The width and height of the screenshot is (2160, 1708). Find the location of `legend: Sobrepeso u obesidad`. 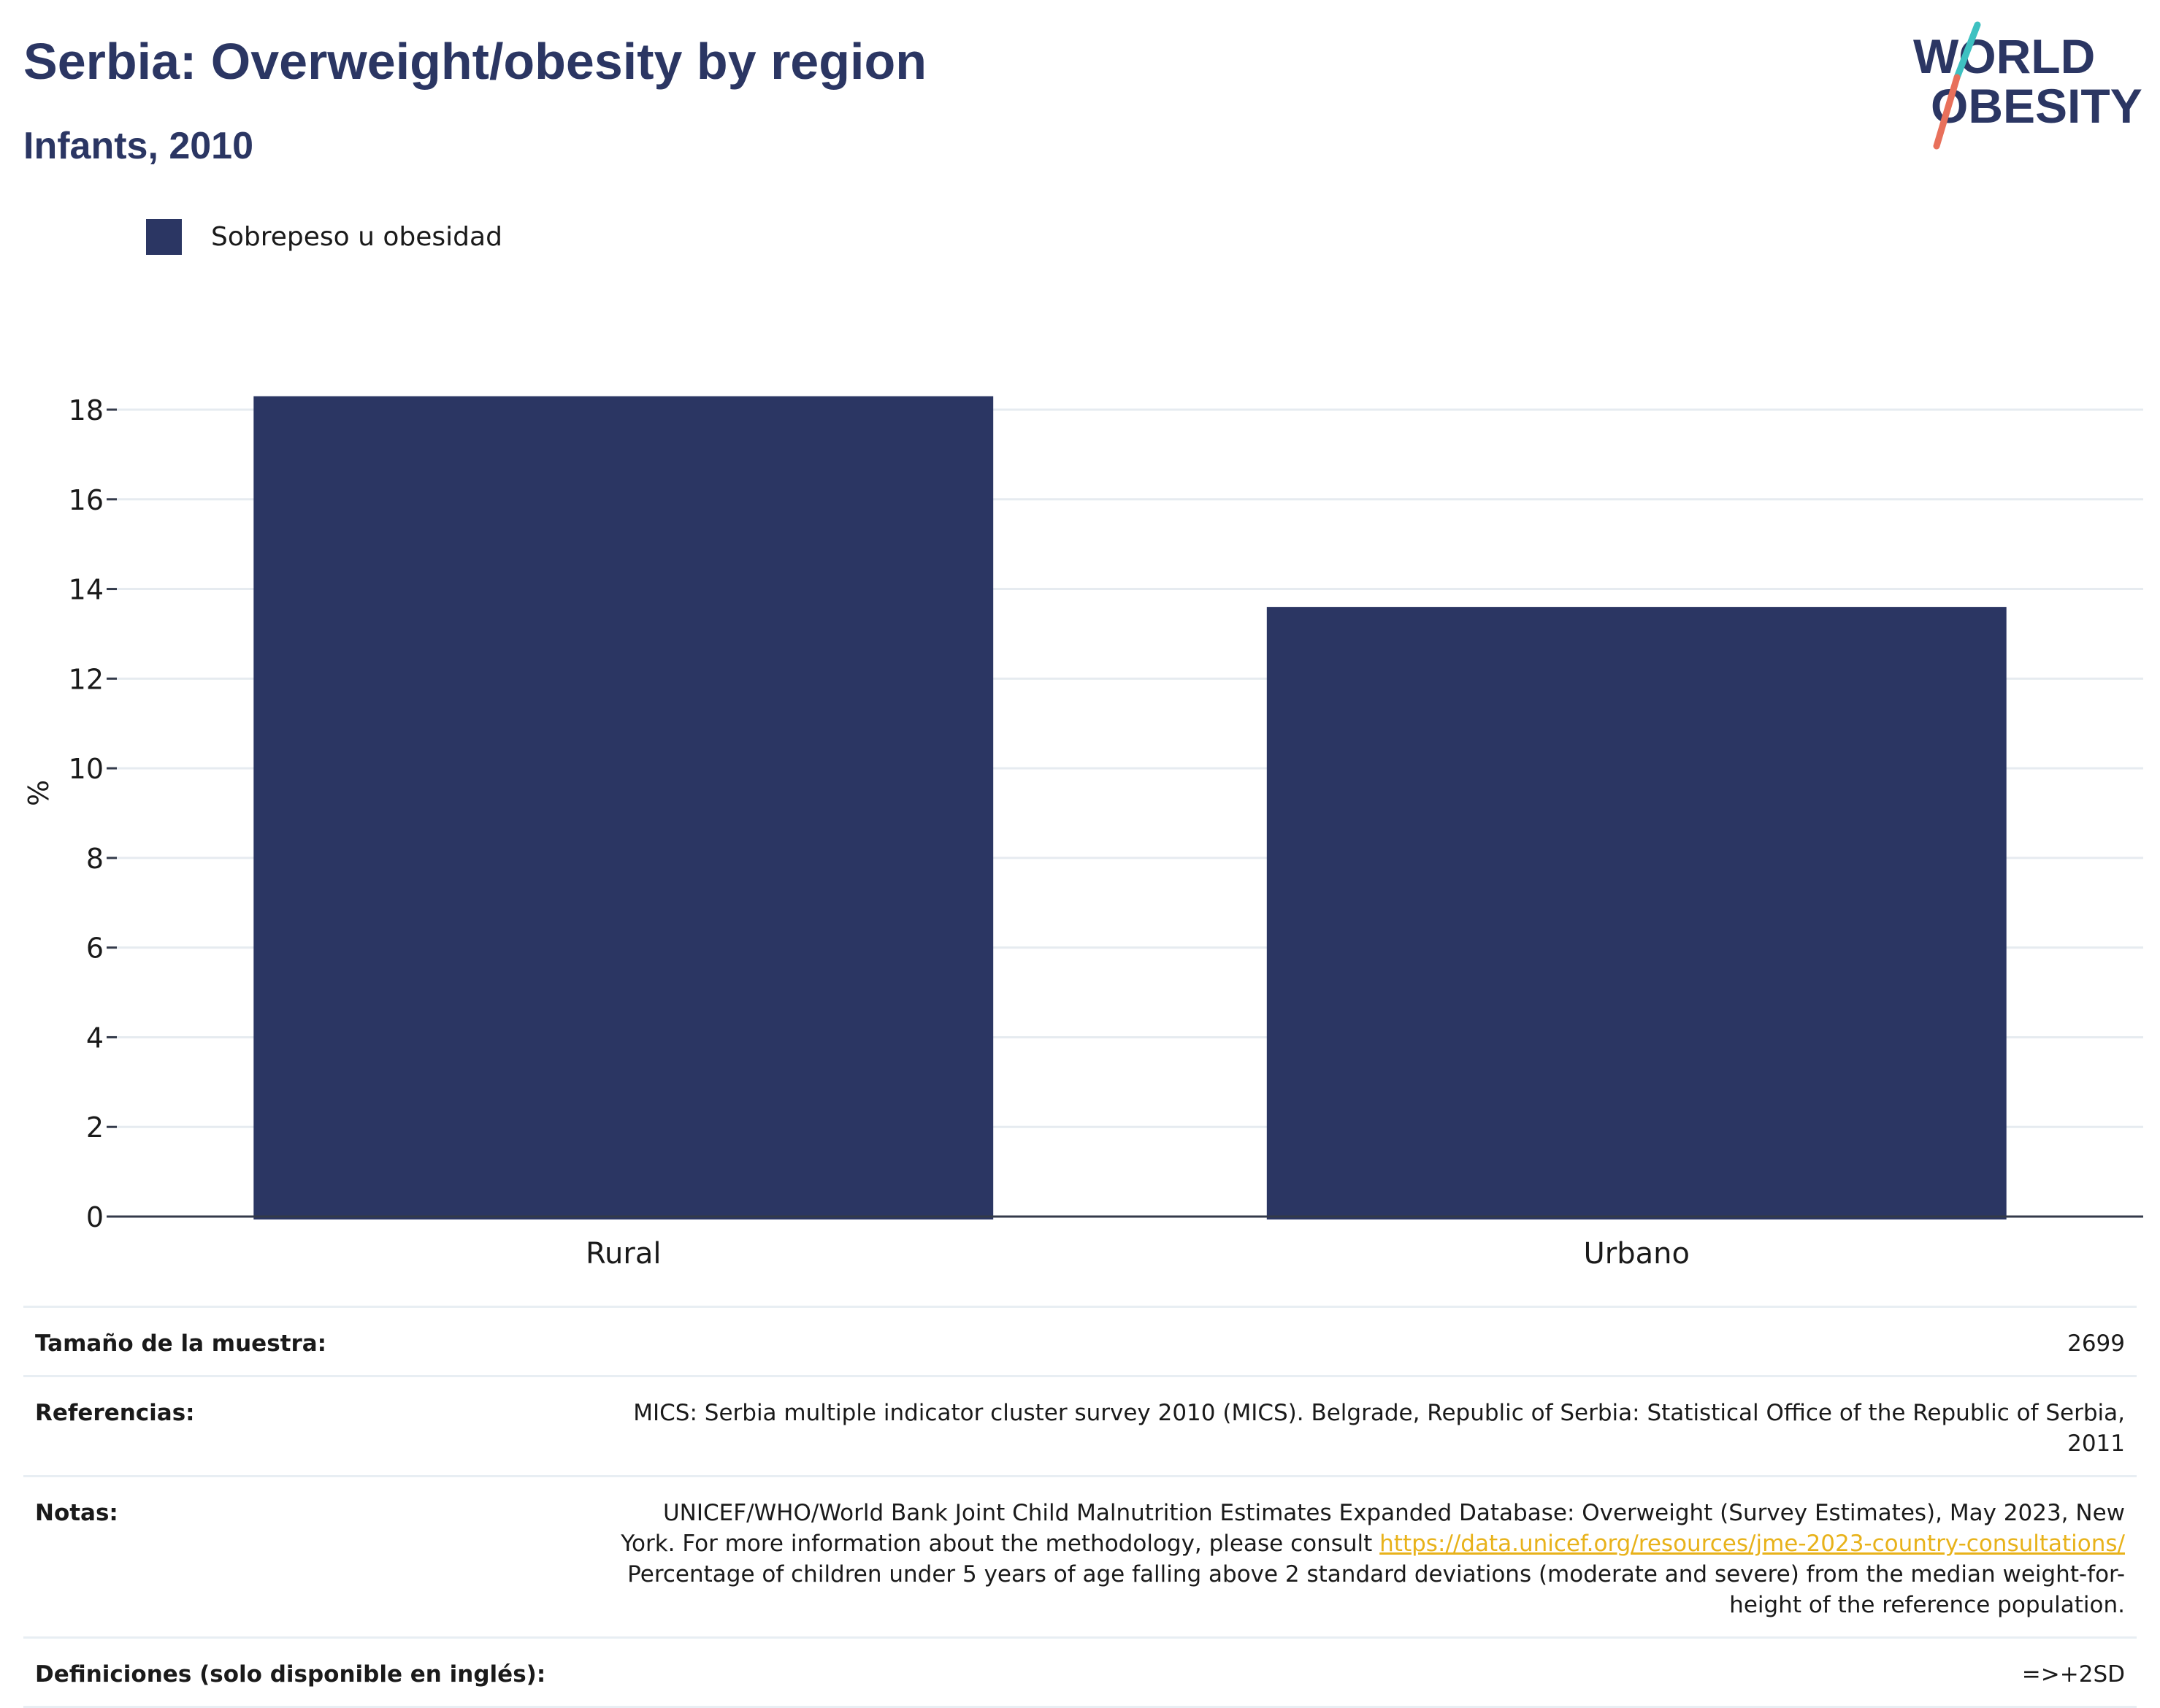

legend: Sobrepeso u obesidad is located at coordinates (324, 237).